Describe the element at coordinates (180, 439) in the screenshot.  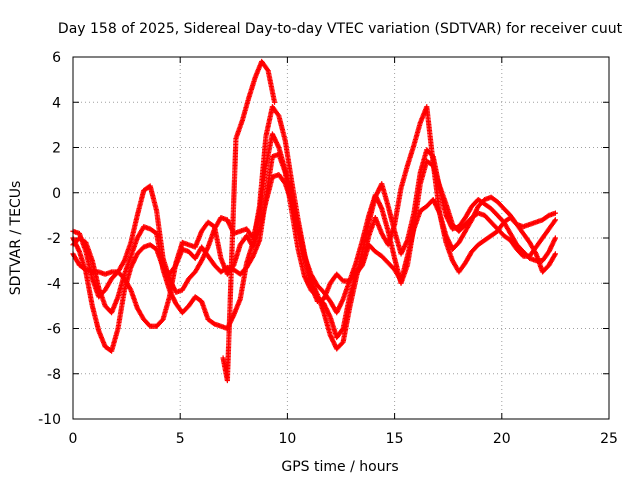
I see `x-tick-label: 5` at that location.